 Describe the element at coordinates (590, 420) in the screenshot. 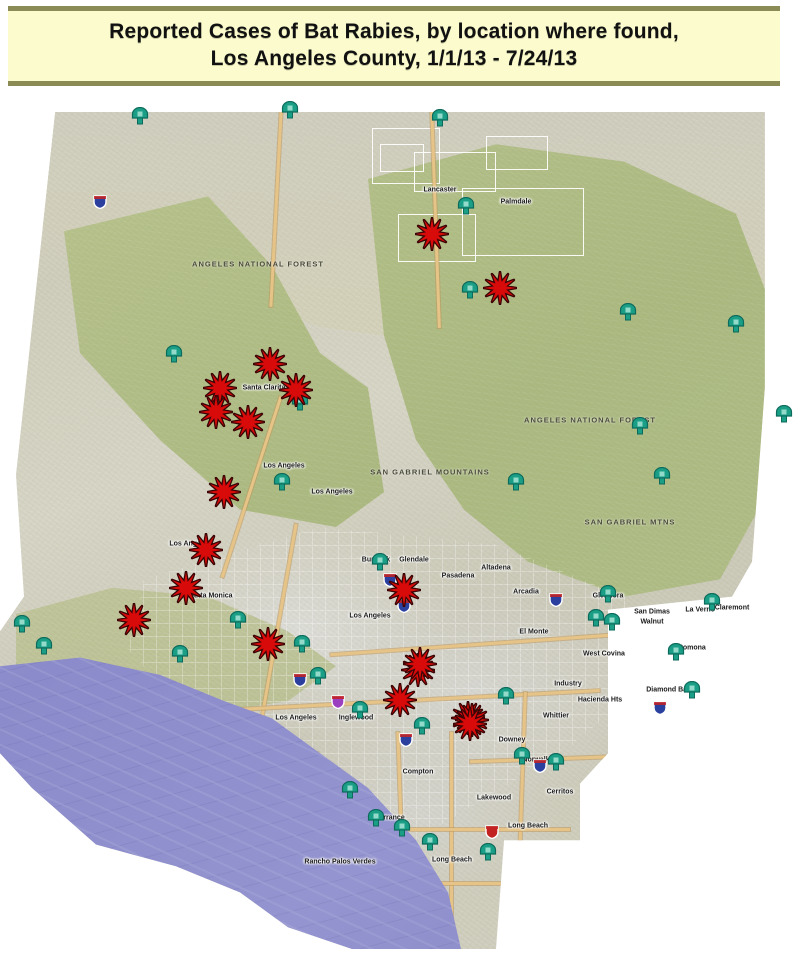

I see `area-label: ANGELES NATIONAL FOREST` at that location.